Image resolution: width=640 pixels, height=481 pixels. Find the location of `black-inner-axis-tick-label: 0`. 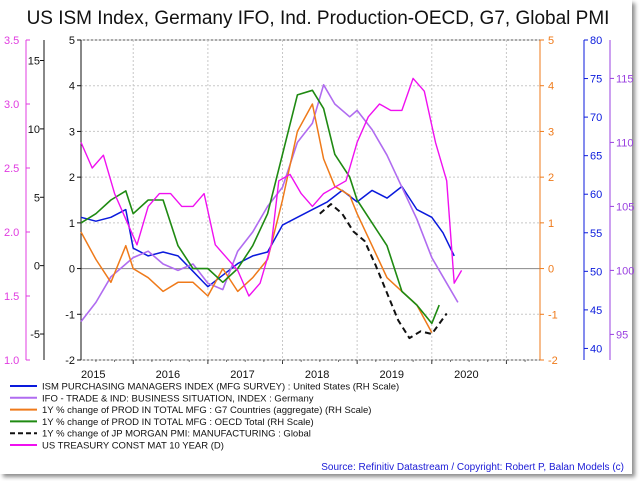

black-inner-axis-tick-label: 0 is located at coordinates (72, 270).